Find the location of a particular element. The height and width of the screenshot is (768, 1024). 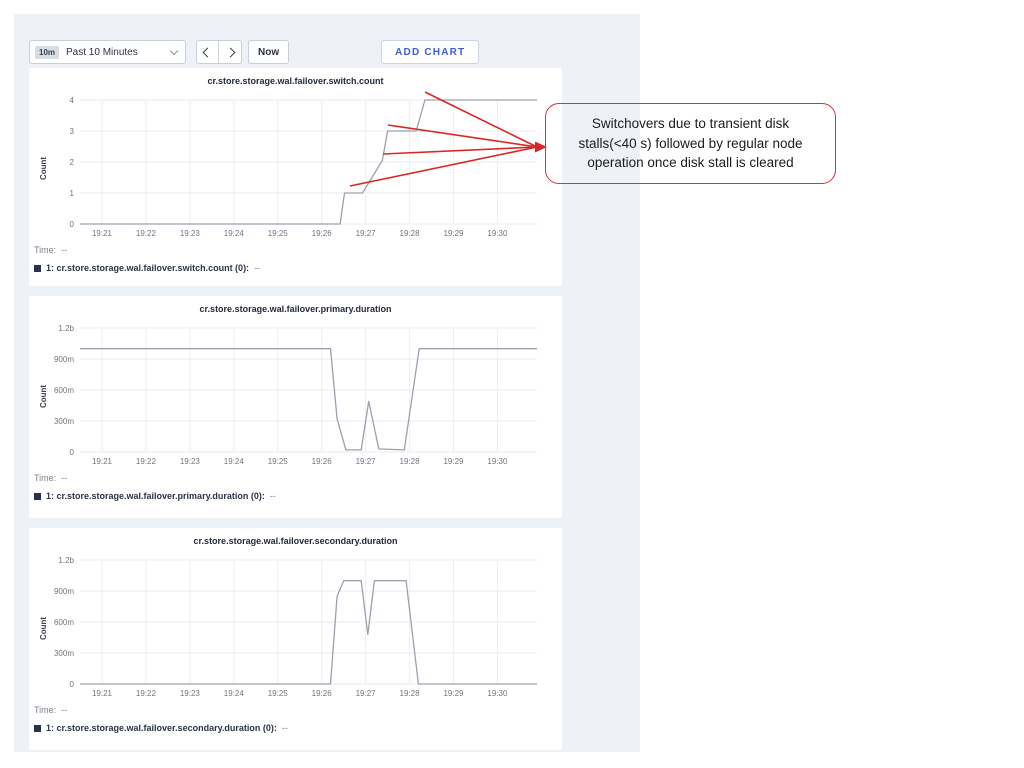

now-button: Now is located at coordinates (269, 52).